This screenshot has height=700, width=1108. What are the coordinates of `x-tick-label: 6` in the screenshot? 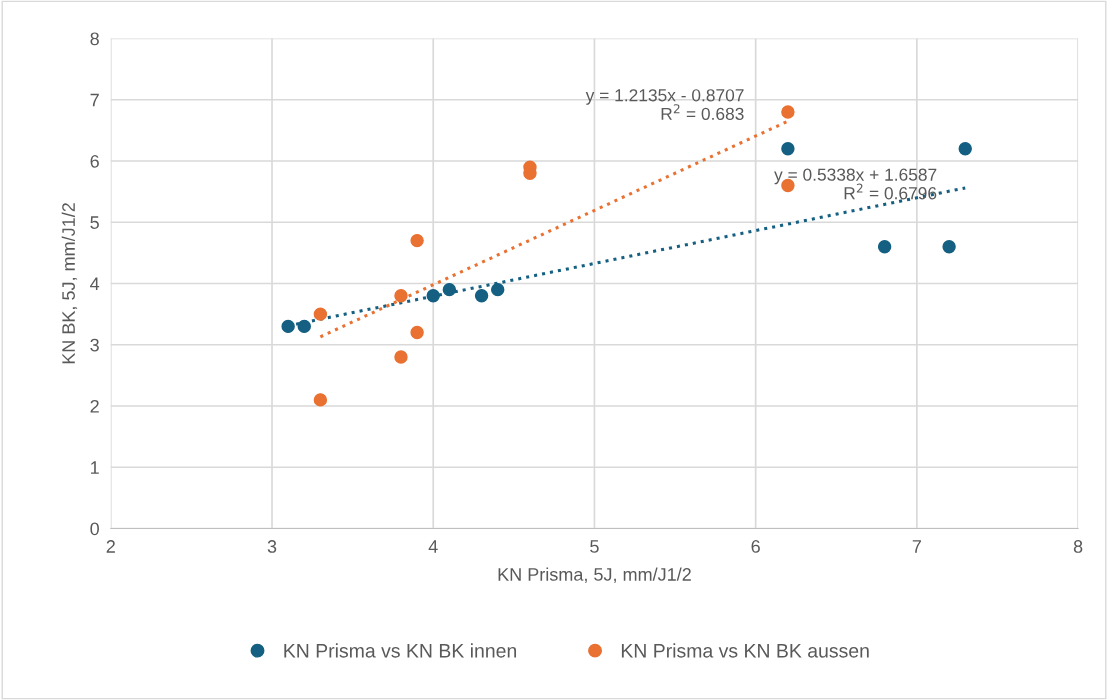 It's located at (755, 546).